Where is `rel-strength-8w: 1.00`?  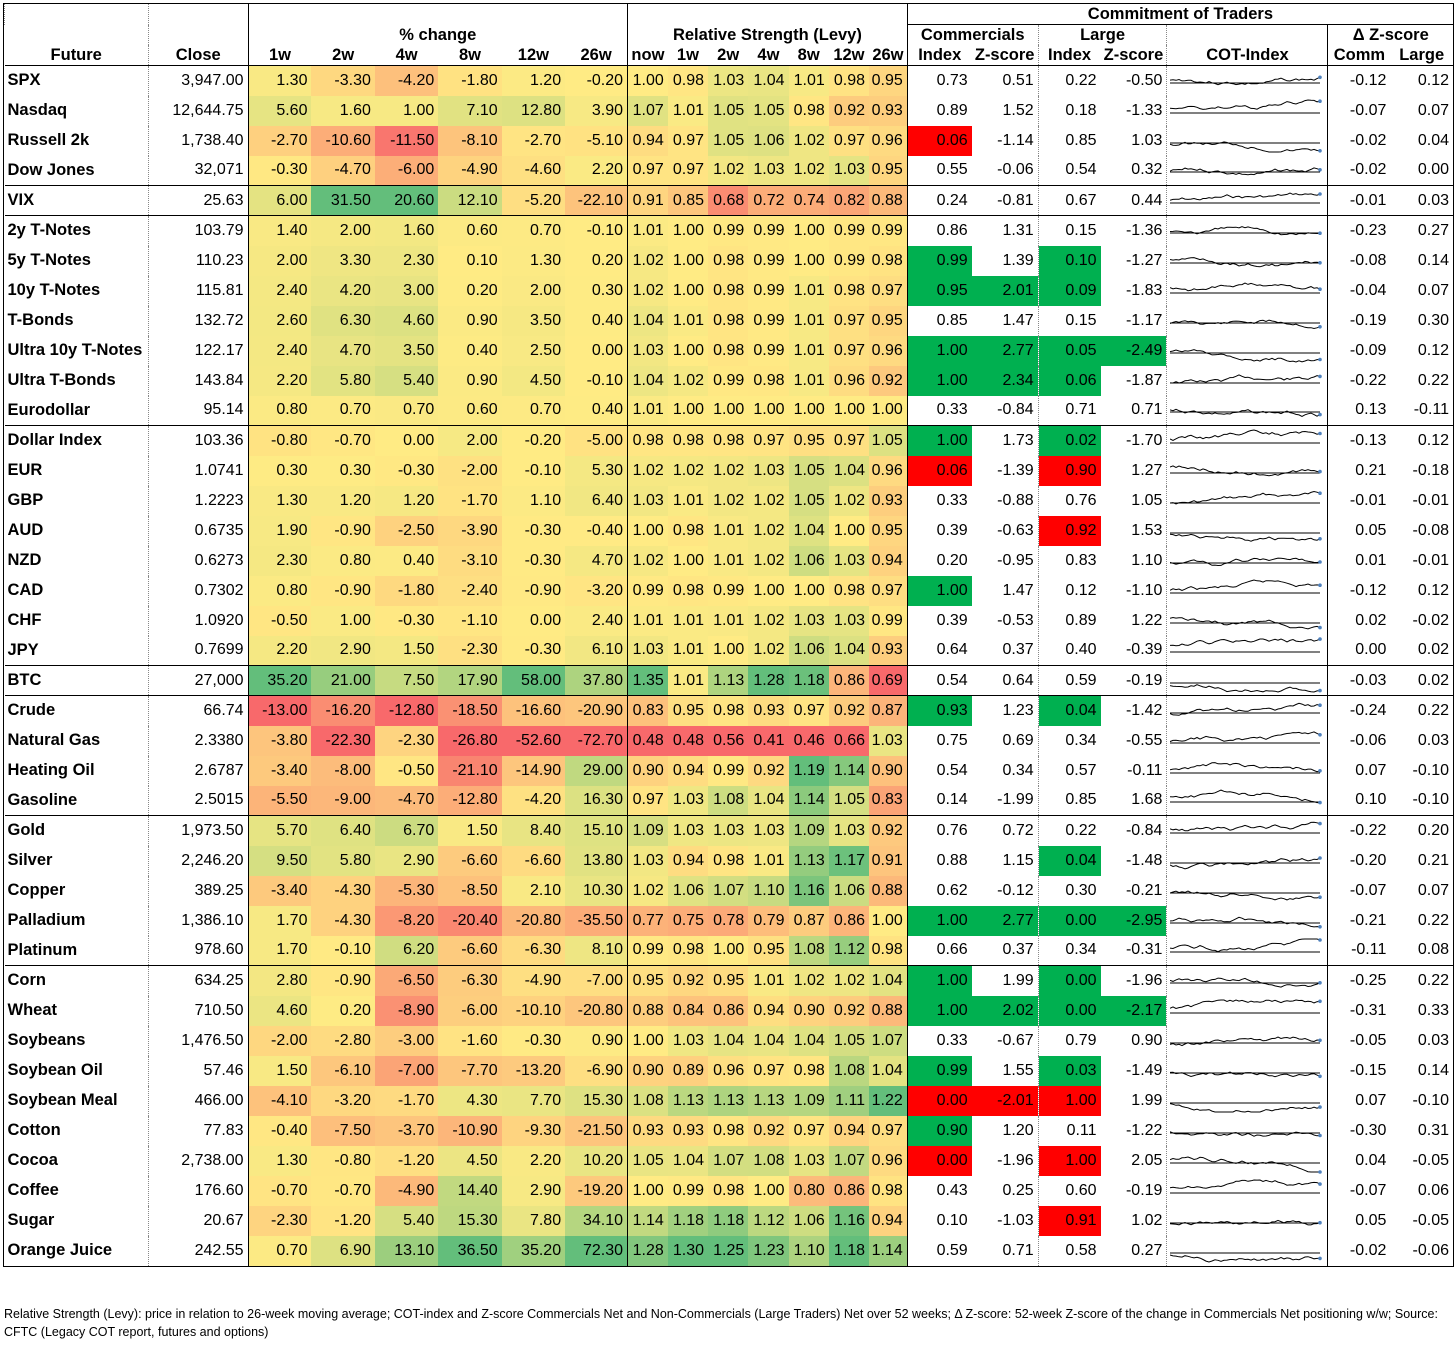
rel-strength-8w: 1.00 is located at coordinates (808, 590).